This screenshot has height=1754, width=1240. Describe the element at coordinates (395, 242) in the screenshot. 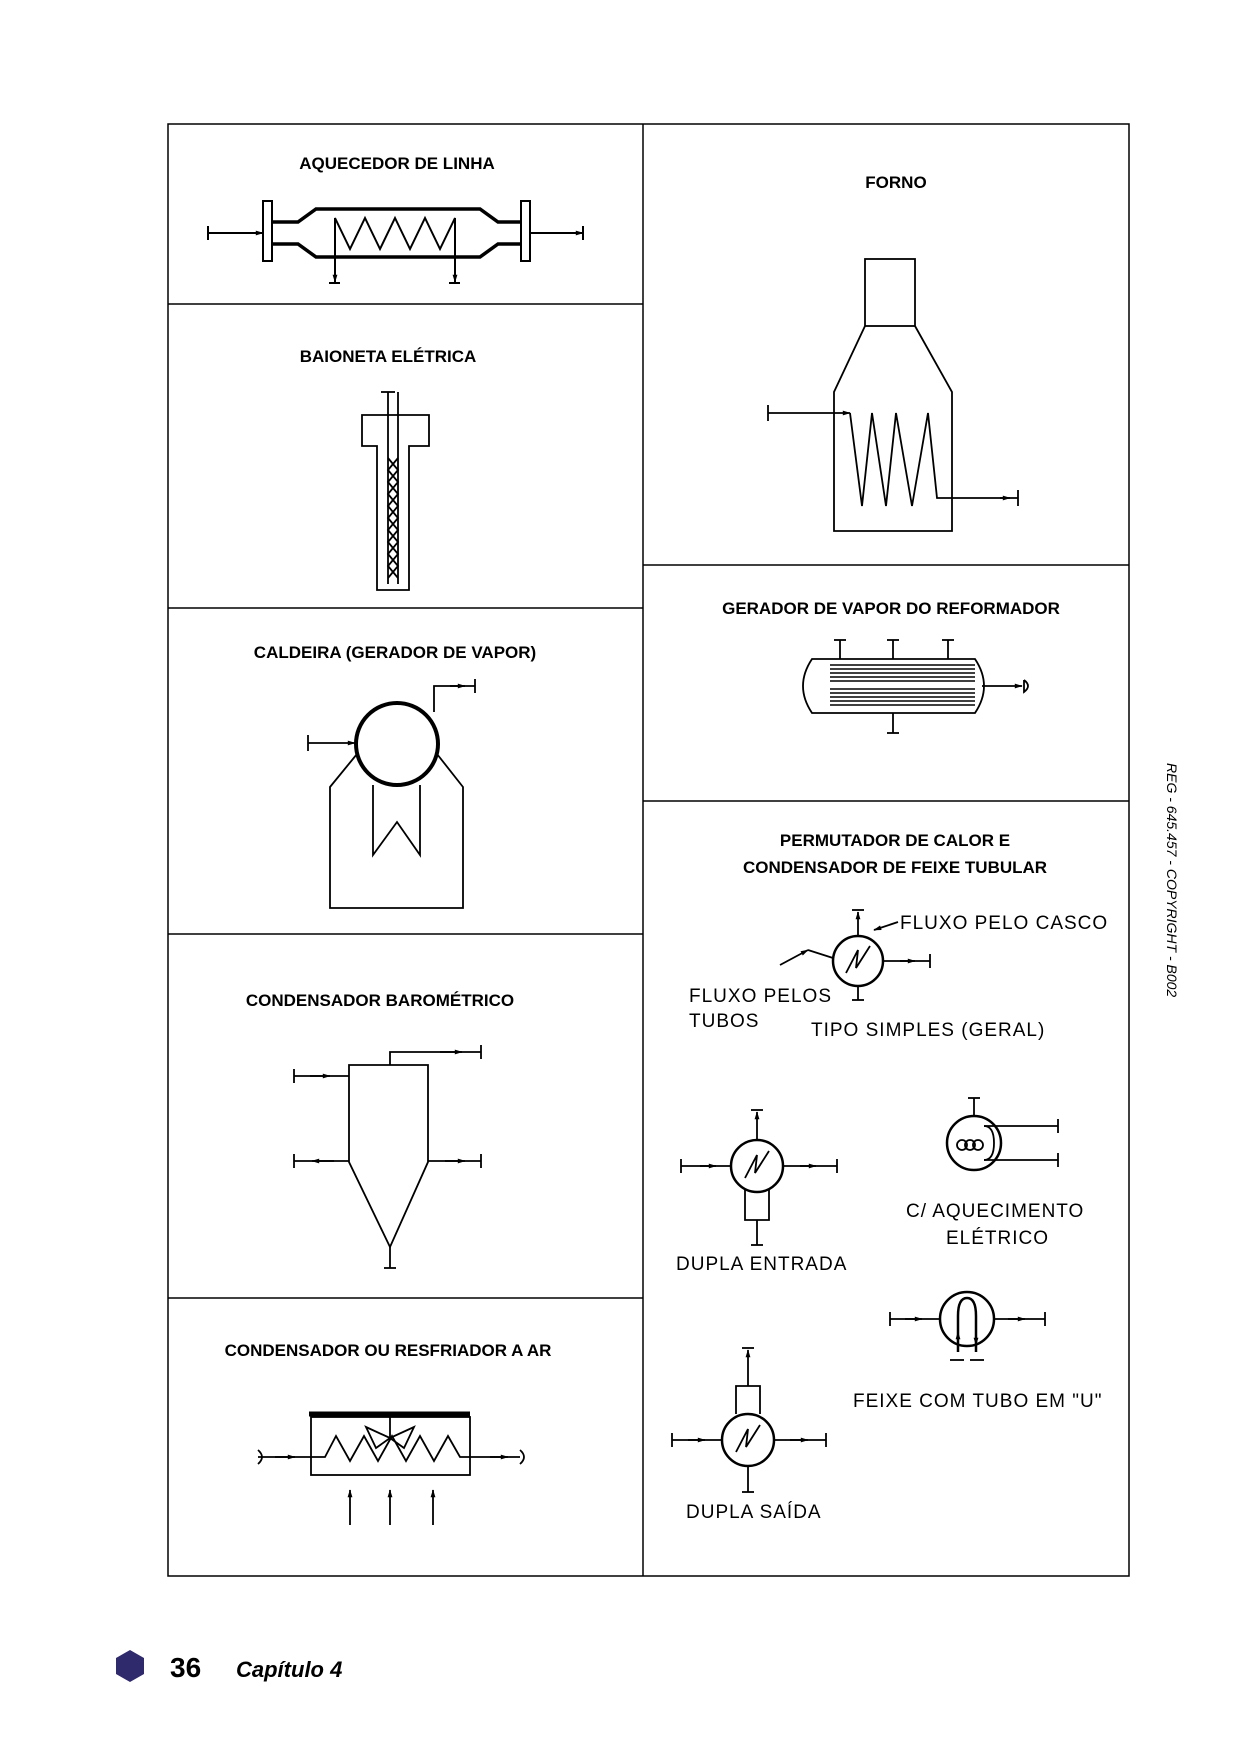

I see `line-heater-symbol` at that location.